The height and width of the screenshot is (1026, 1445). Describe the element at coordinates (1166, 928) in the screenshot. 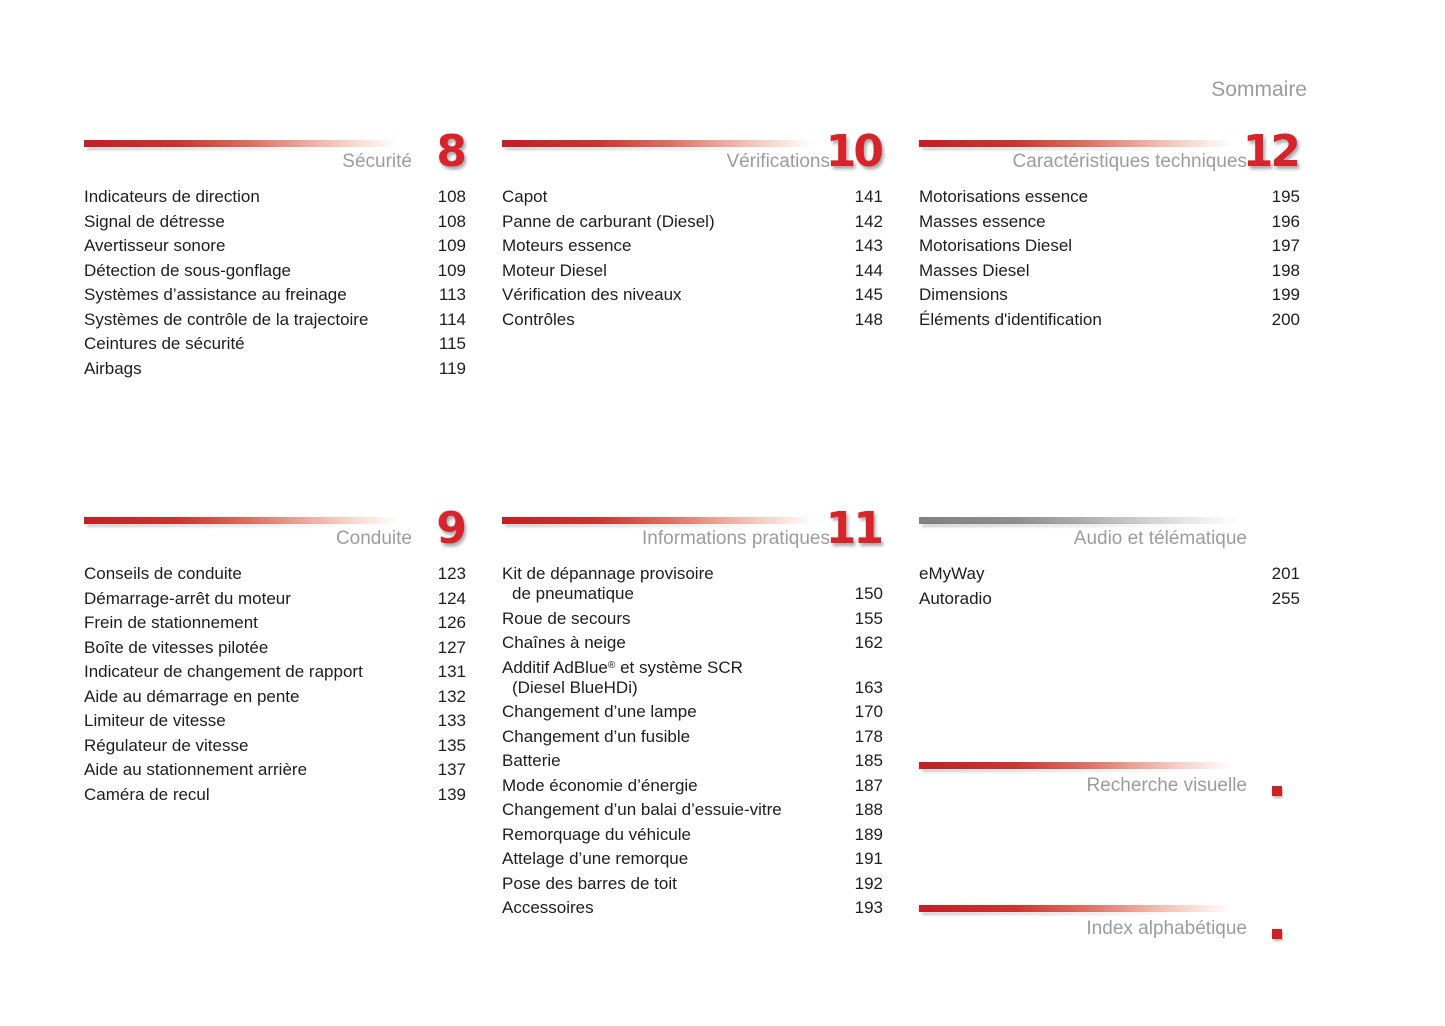

I see `section-title: Index alphabétique` at that location.